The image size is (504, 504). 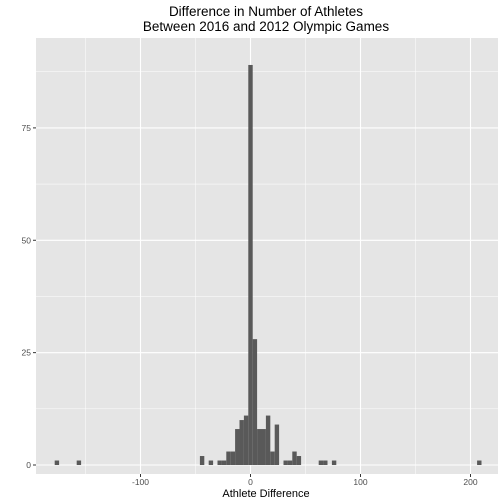 I want to click on y-tick-label: 75, so click(x=27, y=128).